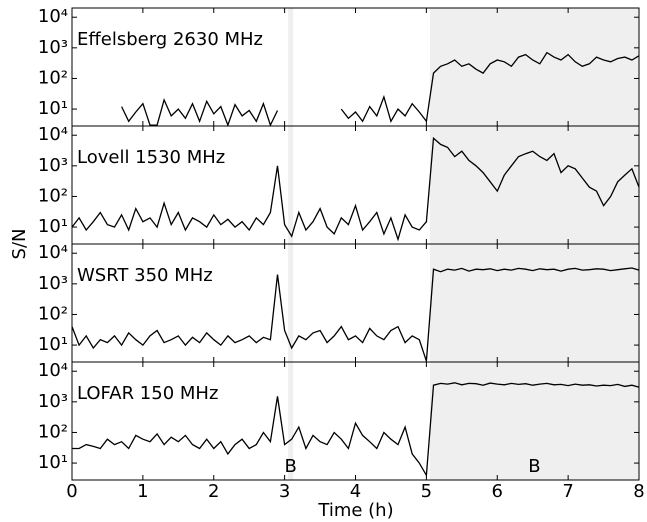 This screenshot has height=522, width=647. What do you see at coordinates (426, 491) in the screenshot?
I see `x-tick-label: 5` at bounding box center [426, 491].